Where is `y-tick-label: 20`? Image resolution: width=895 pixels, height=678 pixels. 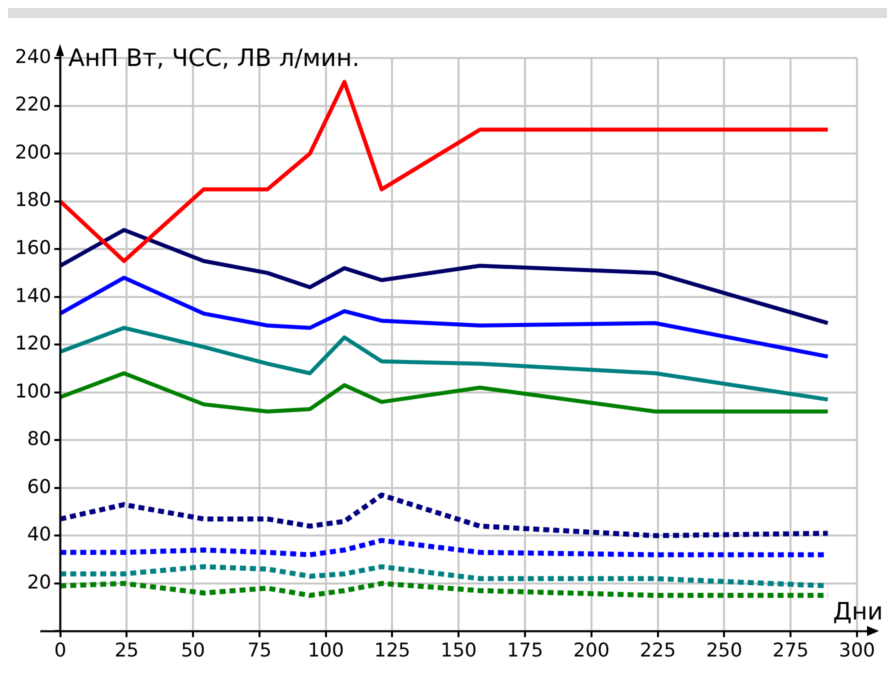
y-tick-label: 20 is located at coordinates (39, 582).